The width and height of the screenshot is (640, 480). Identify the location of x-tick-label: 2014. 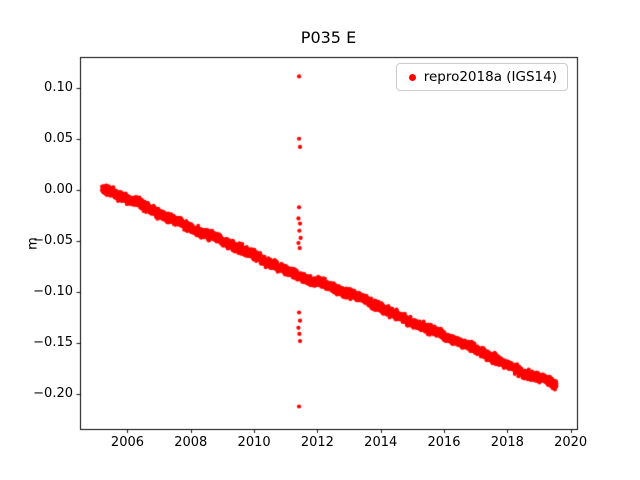
(381, 442).